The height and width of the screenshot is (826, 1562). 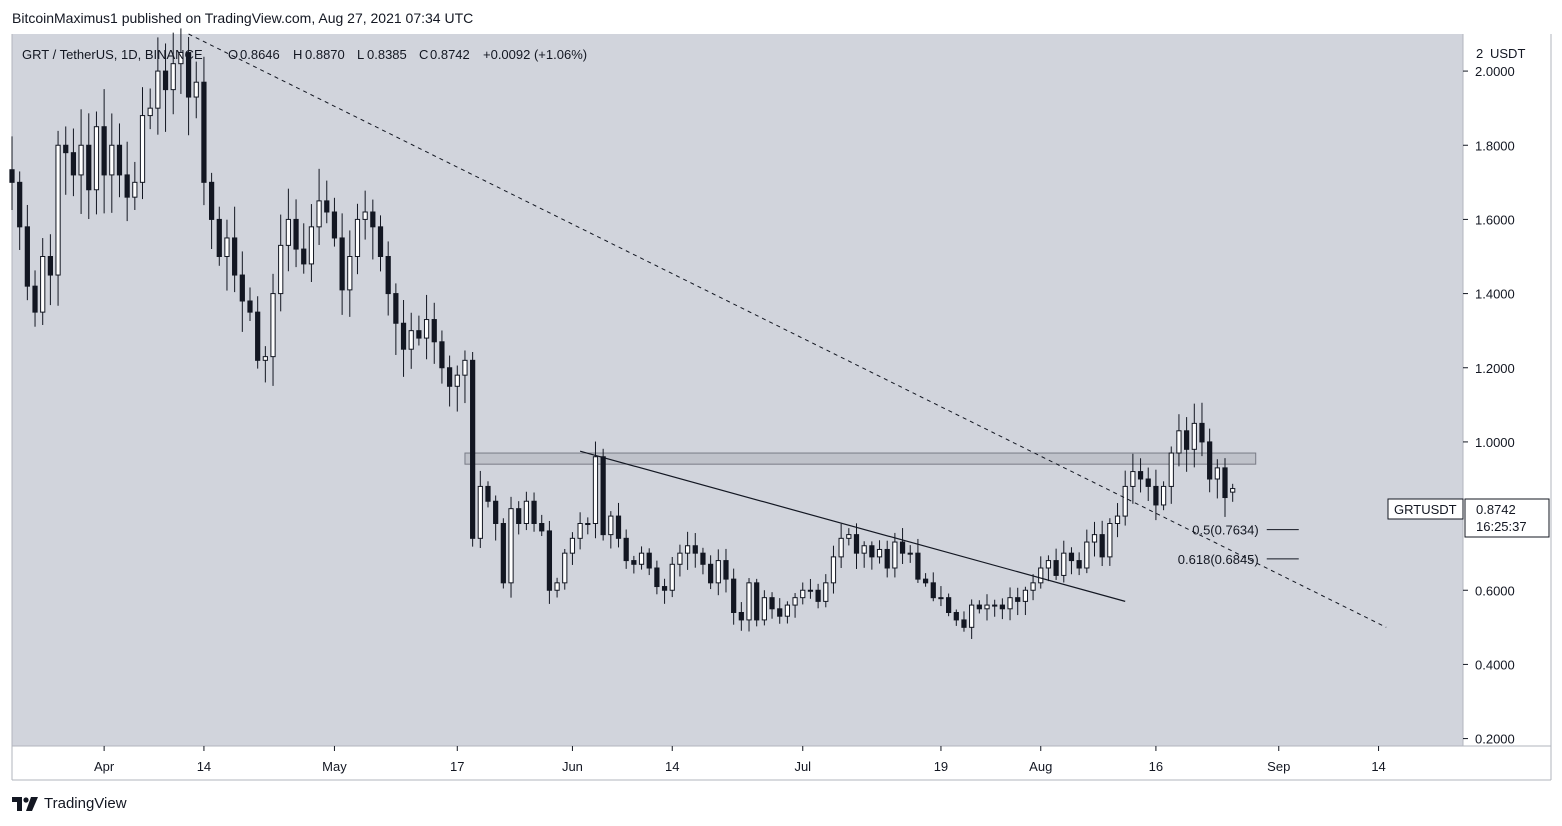 I want to click on fib-levels: 0.5(0.7634) 0.618(0.6845), so click(x=1238, y=545).